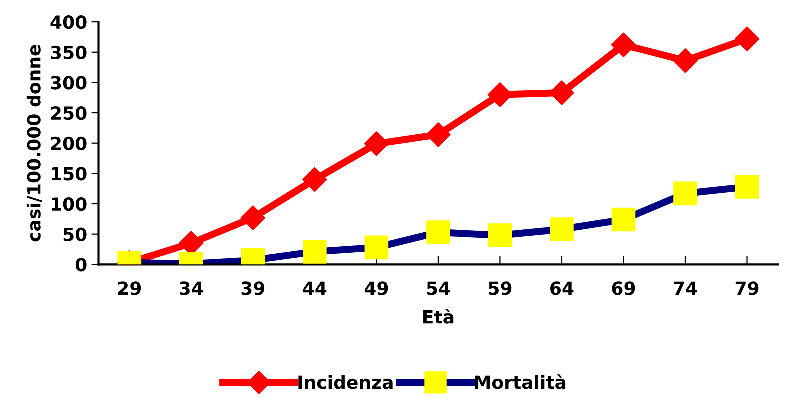  What do you see at coordinates (562, 289) in the screenshot?
I see `x-tick-label: 64` at bounding box center [562, 289].